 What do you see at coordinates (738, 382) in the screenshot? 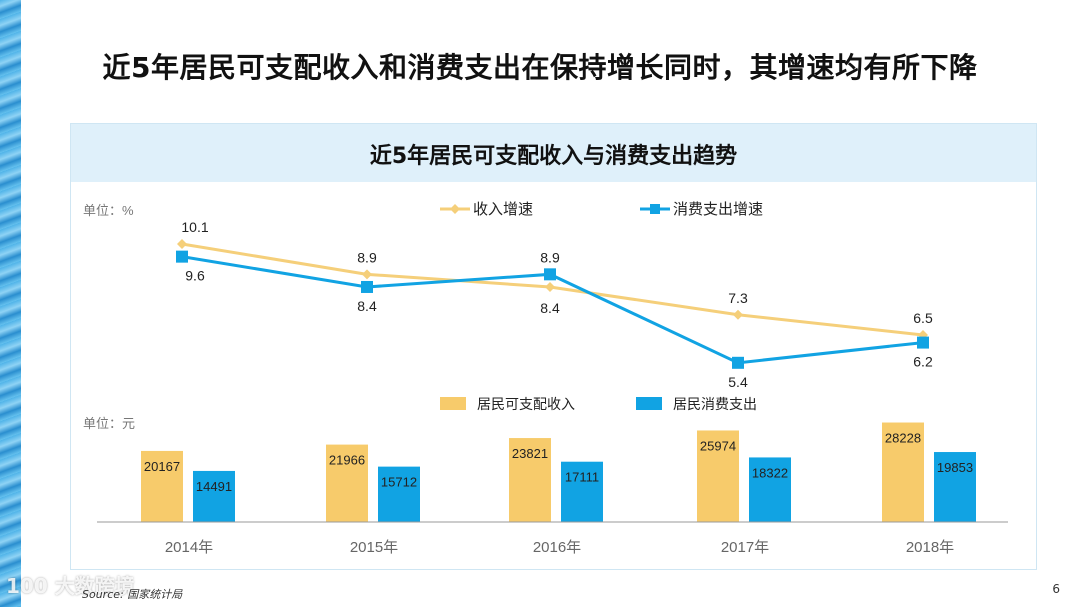
I see `spend-growth-label: 5.4` at bounding box center [738, 382].